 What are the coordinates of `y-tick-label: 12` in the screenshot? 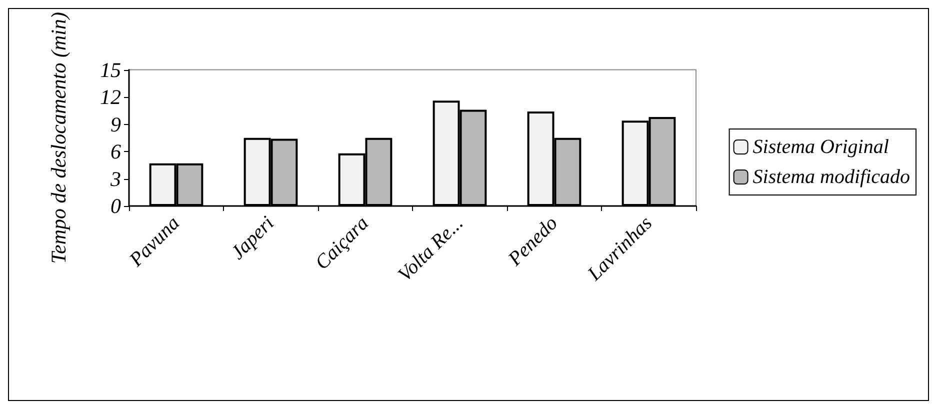 It's located at (111, 97).